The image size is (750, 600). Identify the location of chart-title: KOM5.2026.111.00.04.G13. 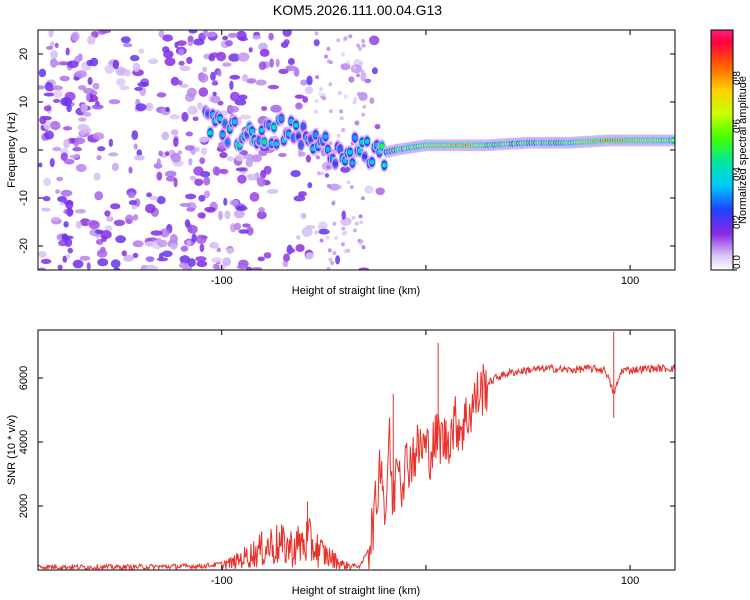
(357, 10).